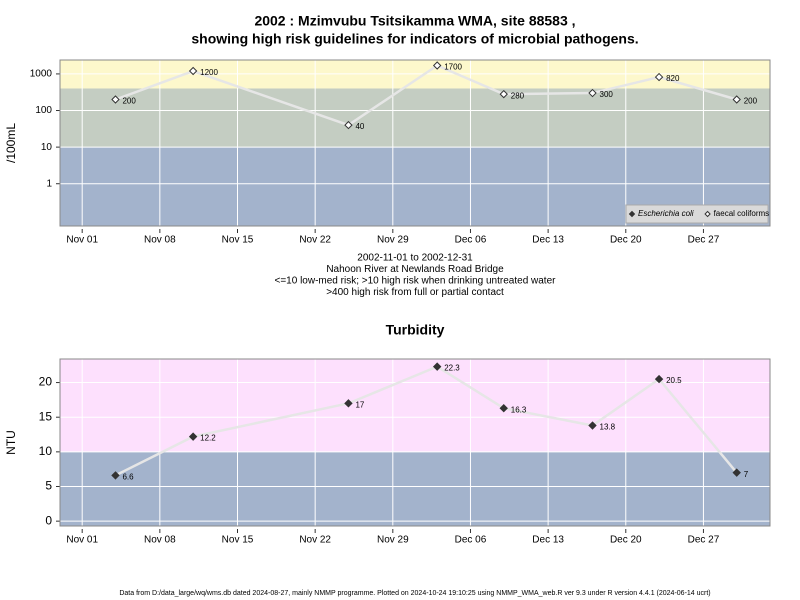  Describe the element at coordinates (518, 95) in the screenshot. I see `data-label: 280` at that location.